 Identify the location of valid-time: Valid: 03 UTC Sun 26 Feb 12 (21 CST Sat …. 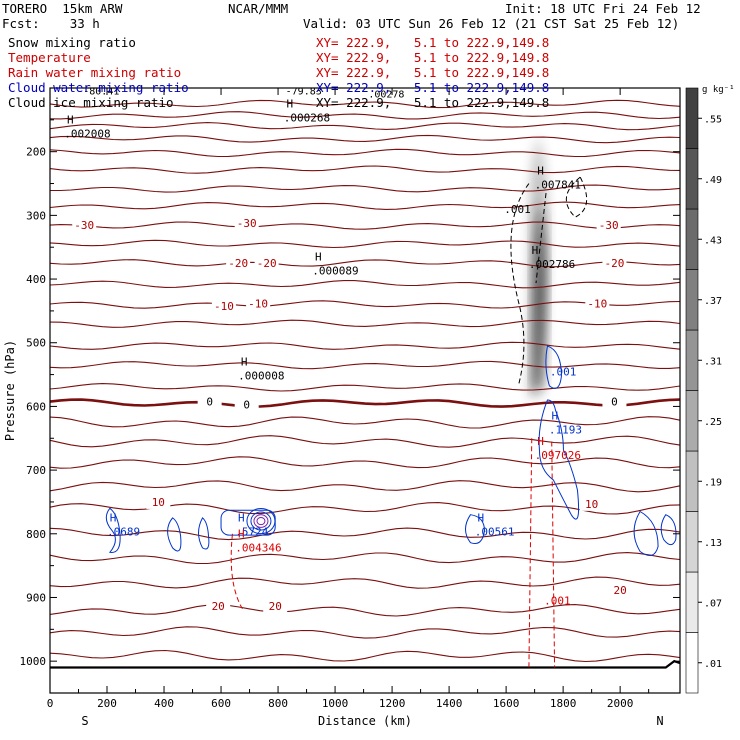
(491, 23).